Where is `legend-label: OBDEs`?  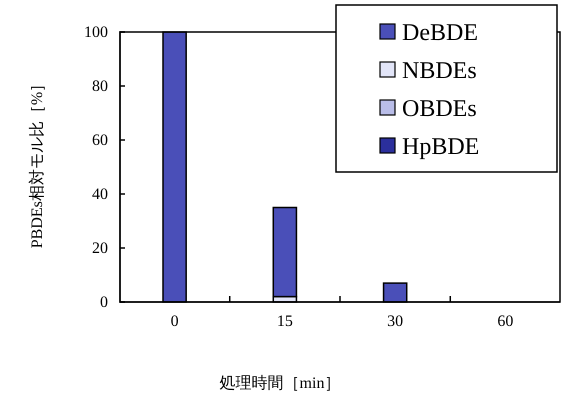
legend-label: OBDEs is located at coordinates (439, 109).